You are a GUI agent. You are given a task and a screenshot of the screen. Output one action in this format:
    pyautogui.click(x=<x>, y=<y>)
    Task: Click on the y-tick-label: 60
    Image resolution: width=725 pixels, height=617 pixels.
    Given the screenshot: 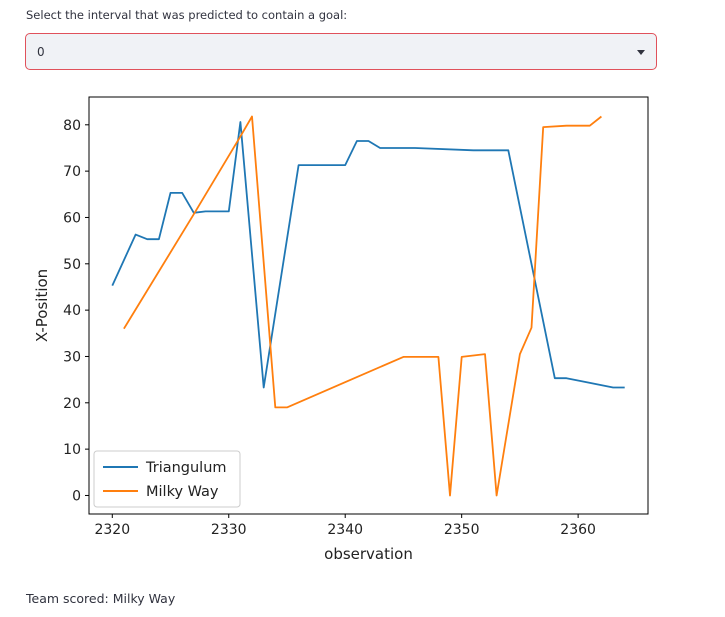 What is the action you would take?
    pyautogui.click(x=72, y=218)
    